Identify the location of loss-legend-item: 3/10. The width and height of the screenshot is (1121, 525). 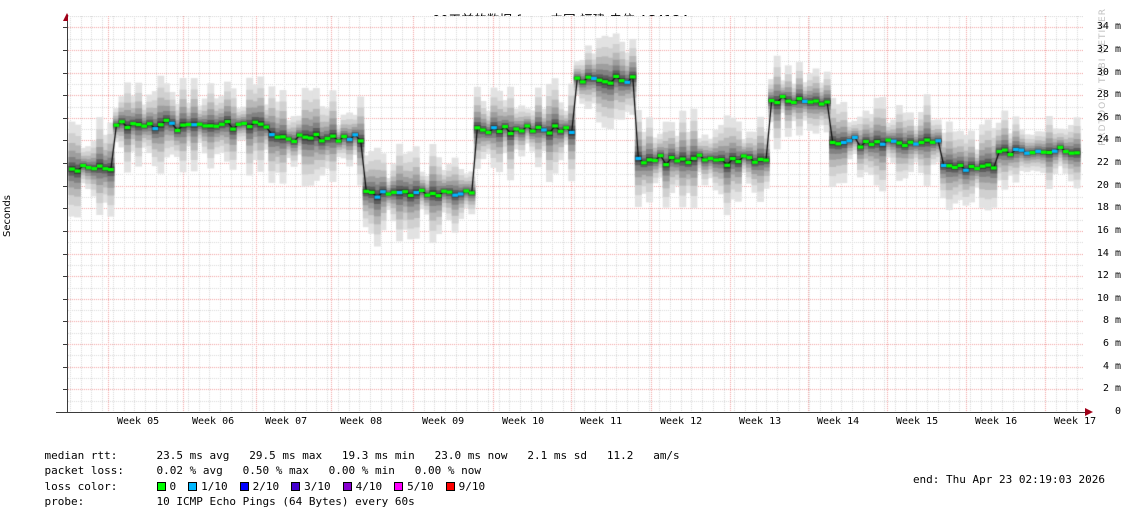
(311, 486).